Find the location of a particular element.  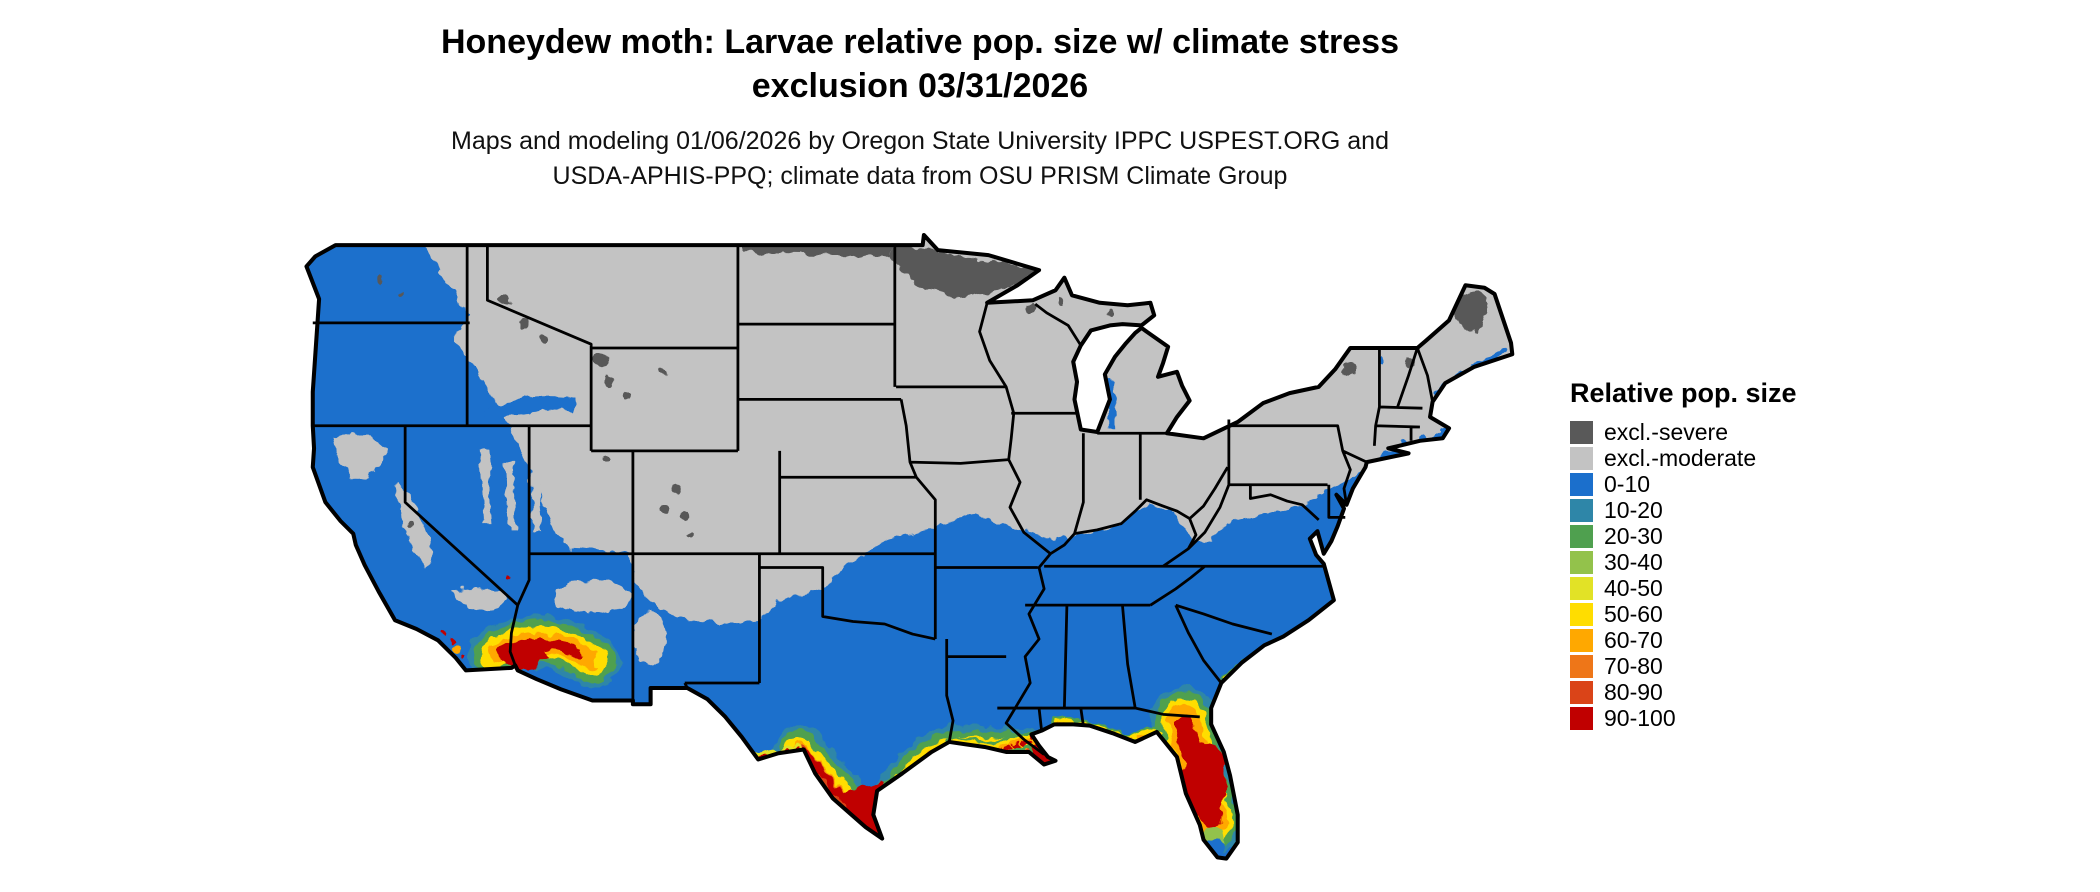

legend-label: 90-100 is located at coordinates (1640, 717).